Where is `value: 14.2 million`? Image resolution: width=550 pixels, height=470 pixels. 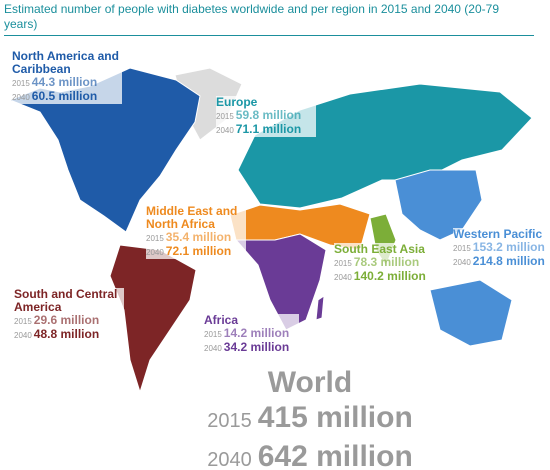 value: 14.2 million is located at coordinates (256, 333).